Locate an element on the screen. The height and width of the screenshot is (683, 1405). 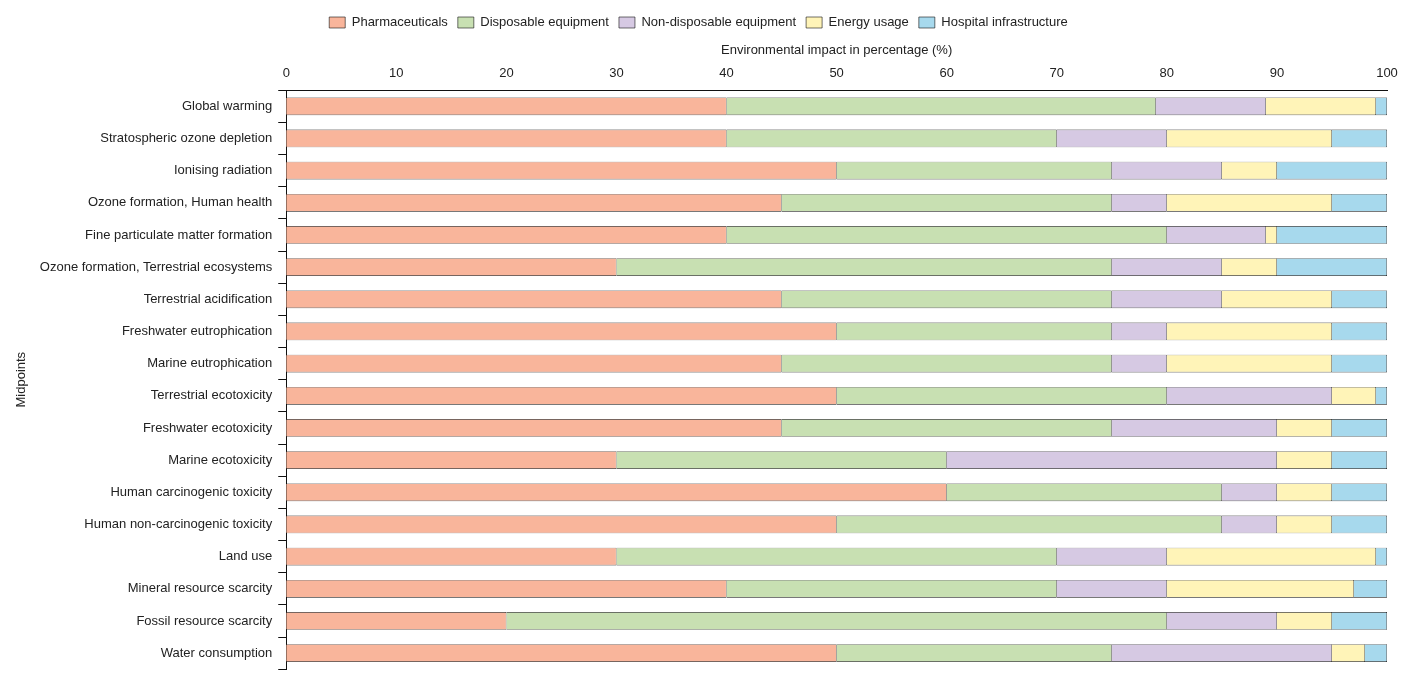
y-tick-label: Freshwater ecotoxicity is located at coordinates (207, 427).